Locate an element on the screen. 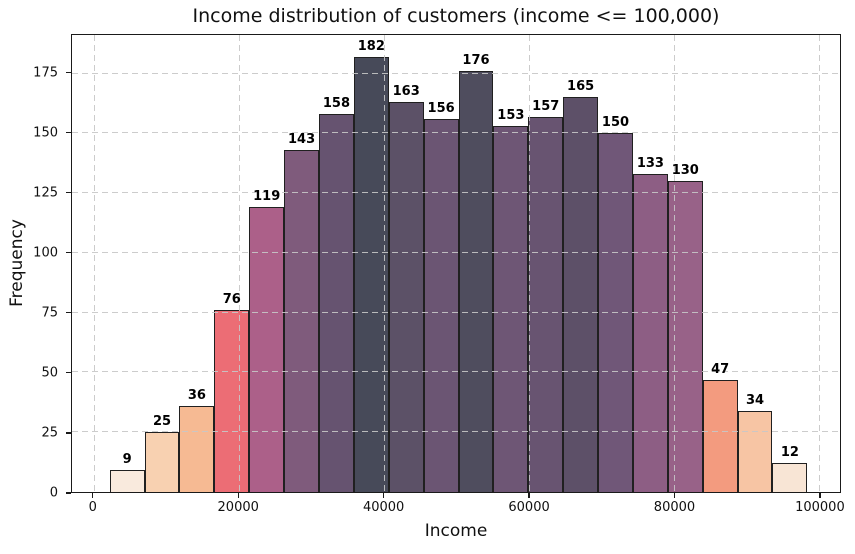  bar-value-label: 158 is located at coordinates (336, 104).